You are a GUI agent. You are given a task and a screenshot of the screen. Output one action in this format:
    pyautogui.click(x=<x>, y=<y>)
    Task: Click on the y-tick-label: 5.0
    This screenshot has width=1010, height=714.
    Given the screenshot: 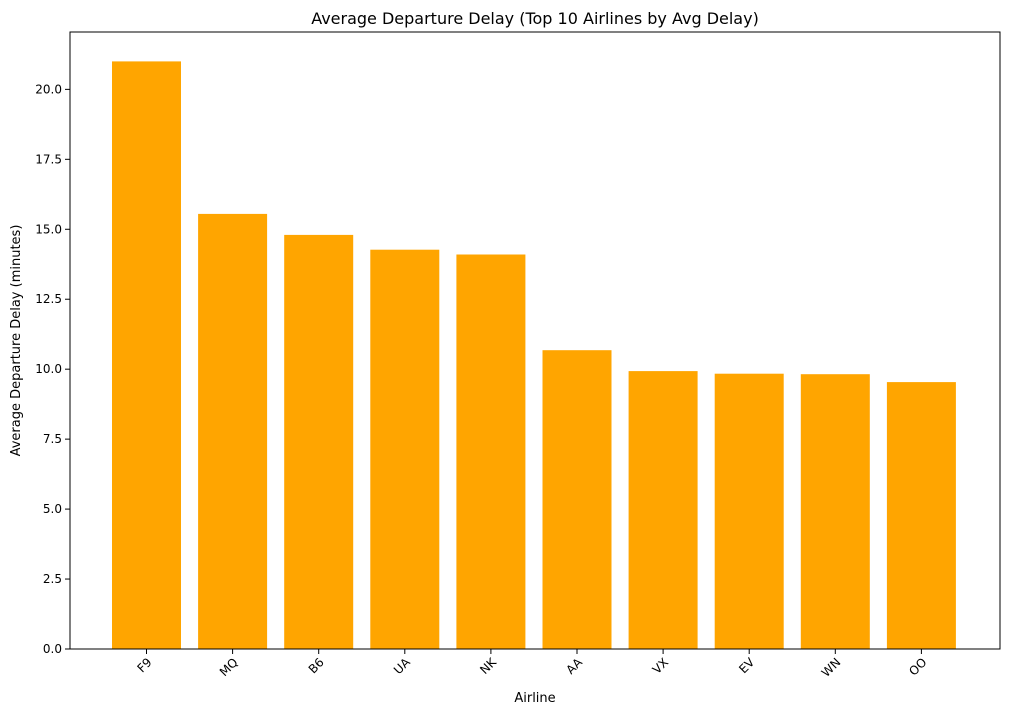 What is the action you would take?
    pyautogui.click(x=52, y=509)
    